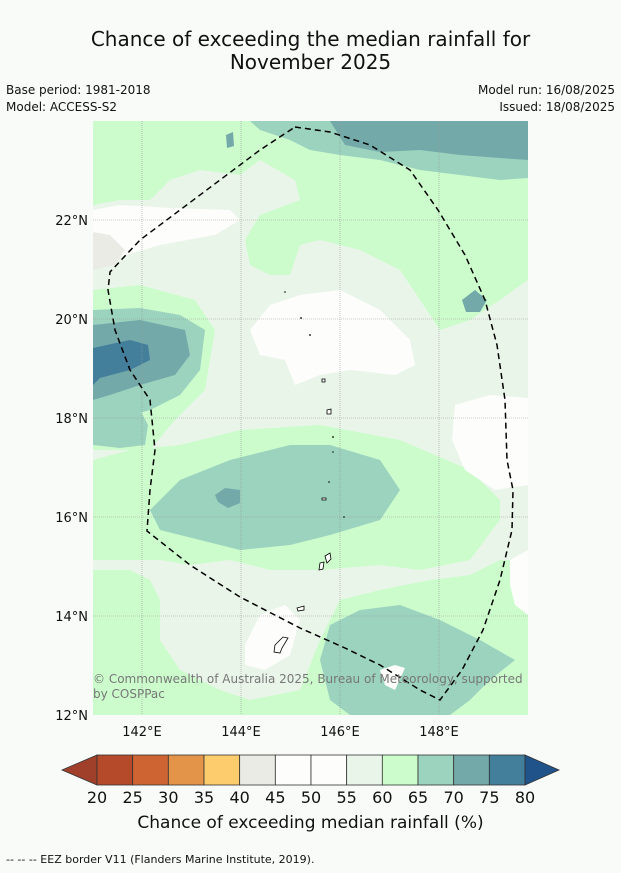  I want to click on colorbar-tick-label: 40, so click(239, 797).